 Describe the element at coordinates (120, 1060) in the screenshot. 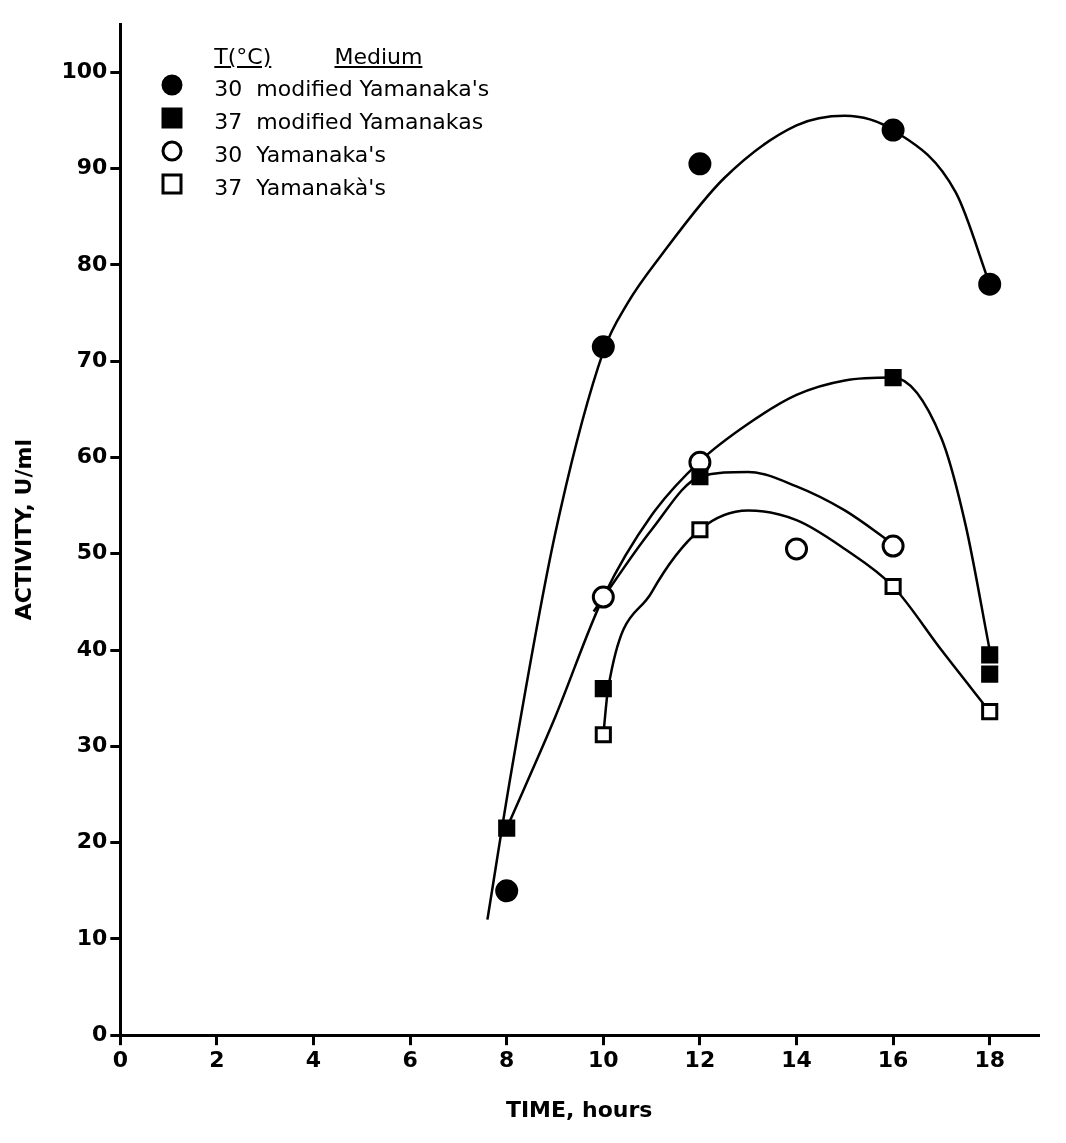

I see `x-tick-label: 0` at that location.